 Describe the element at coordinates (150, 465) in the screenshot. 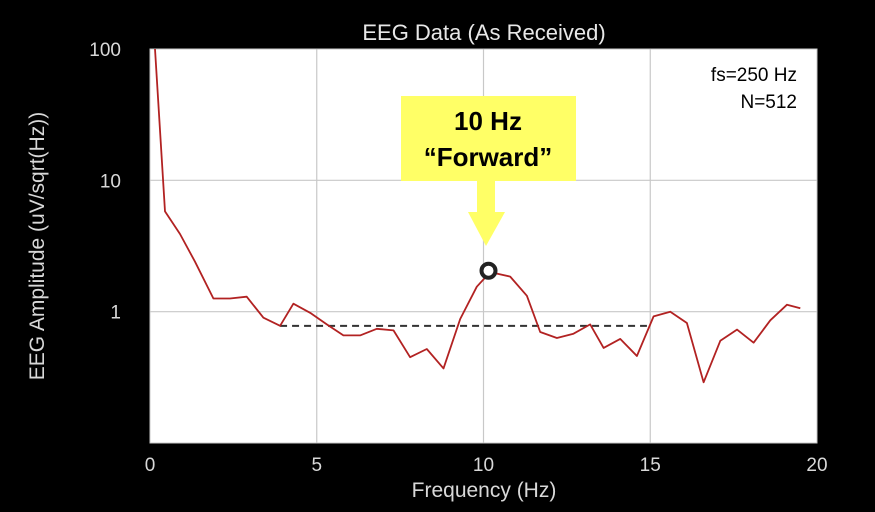

I see `x-tick-label: 0` at that location.